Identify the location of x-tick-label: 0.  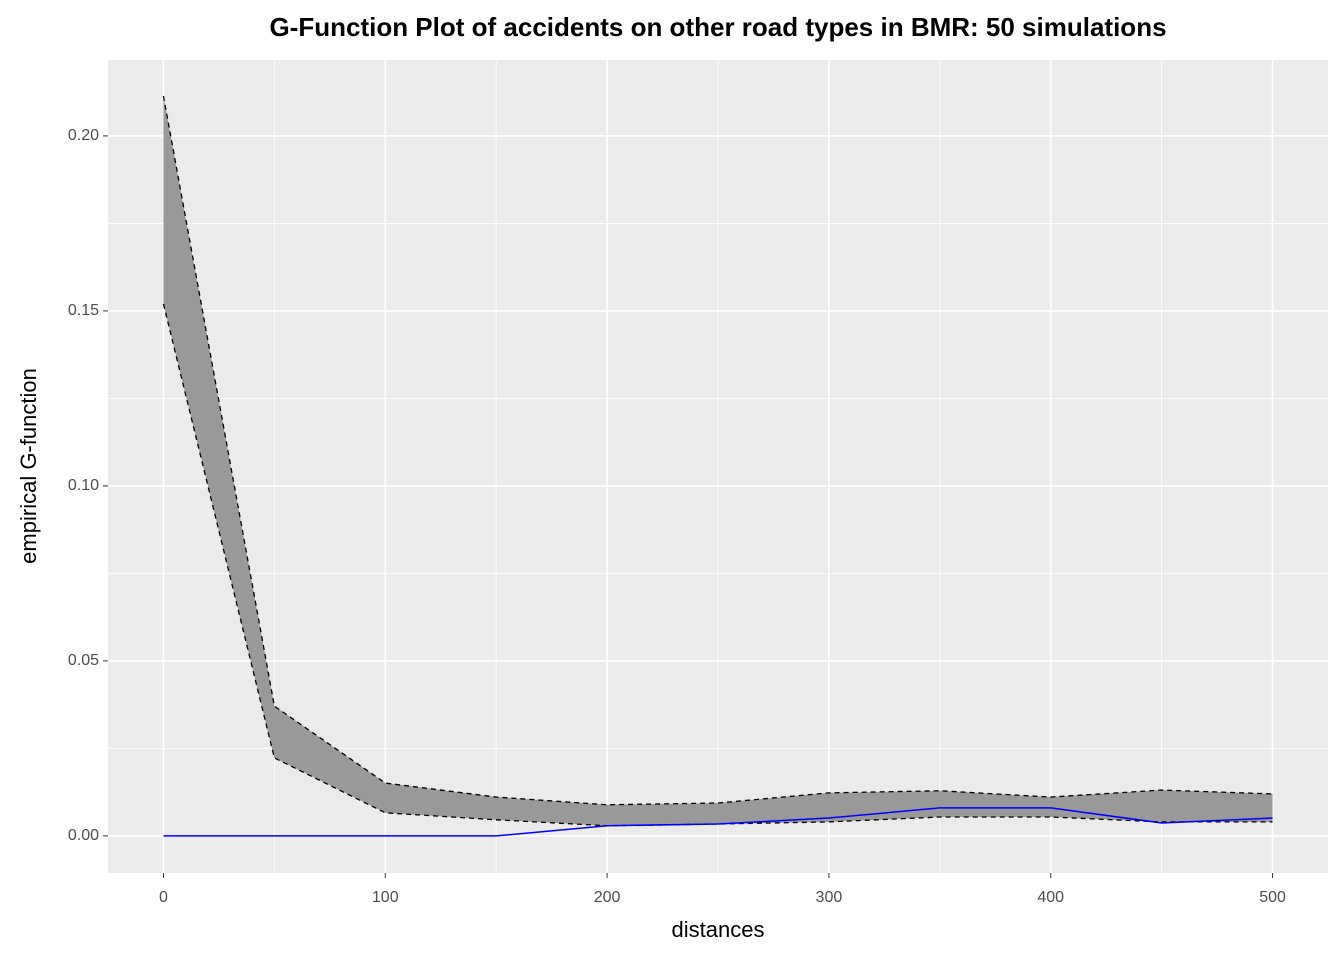
(163, 897).